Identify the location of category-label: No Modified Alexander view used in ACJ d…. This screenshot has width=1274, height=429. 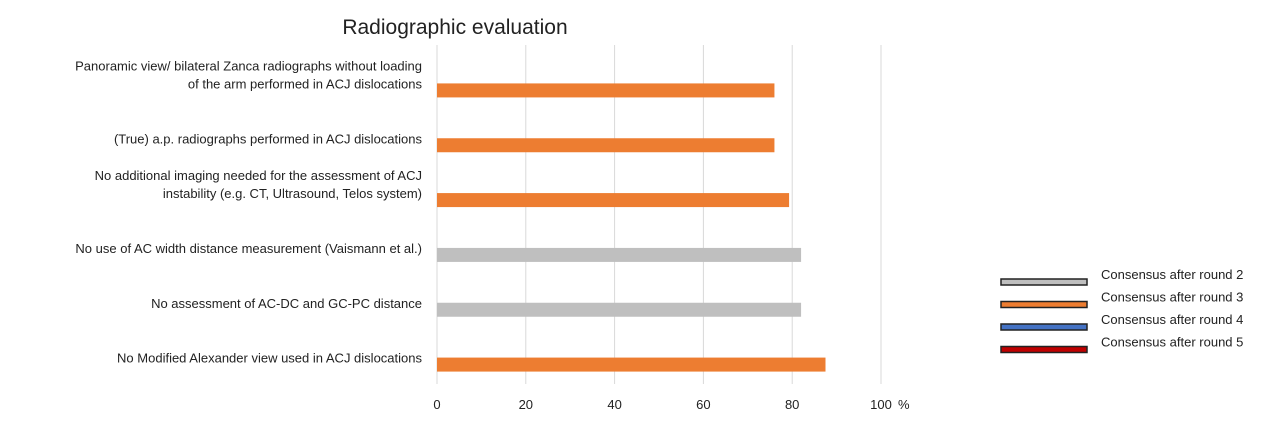
(269, 358).